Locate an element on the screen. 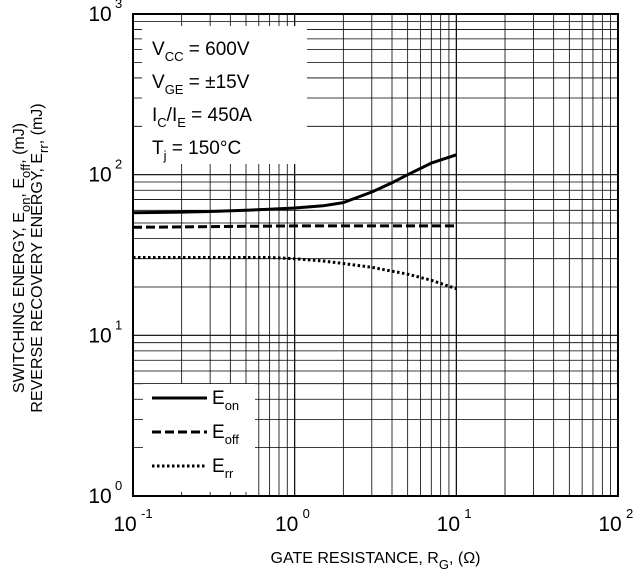 The image size is (644, 575). x-tick-exponent: 2 is located at coordinates (629, 513).